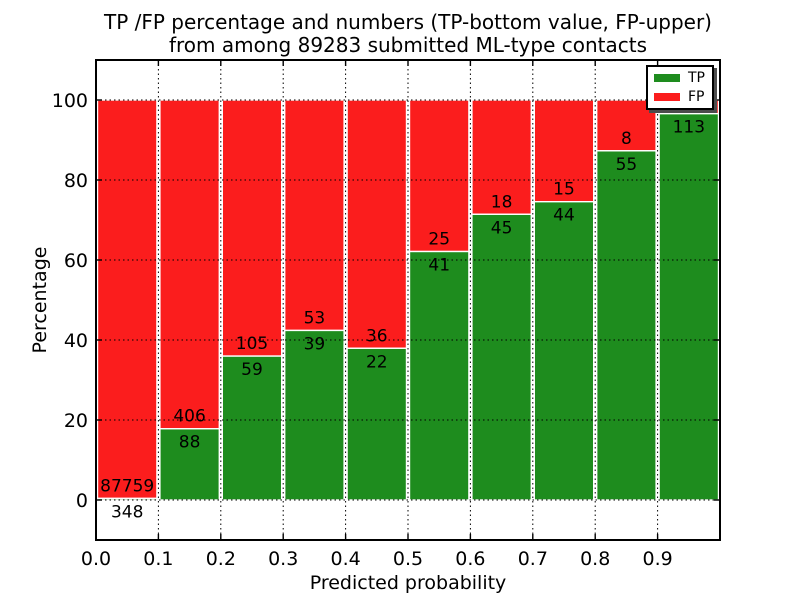 Image resolution: width=800 pixels, height=600 pixels. Describe the element at coordinates (689, 128) in the screenshot. I see `tp-count-label: 113` at that location.